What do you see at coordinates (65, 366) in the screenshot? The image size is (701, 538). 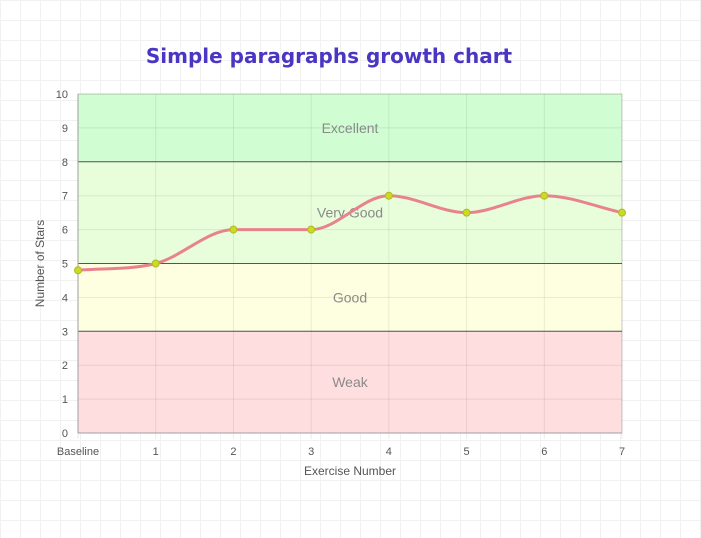 I see `y-tick-label: 2` at bounding box center [65, 366].